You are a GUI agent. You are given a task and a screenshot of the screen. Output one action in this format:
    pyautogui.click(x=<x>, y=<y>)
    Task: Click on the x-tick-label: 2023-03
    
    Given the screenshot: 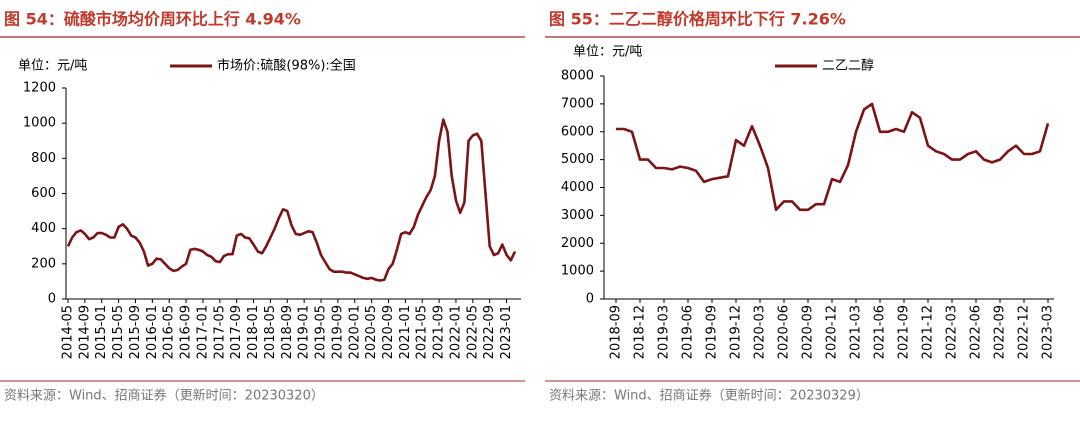 What is the action you would take?
    pyautogui.click(x=1048, y=332)
    